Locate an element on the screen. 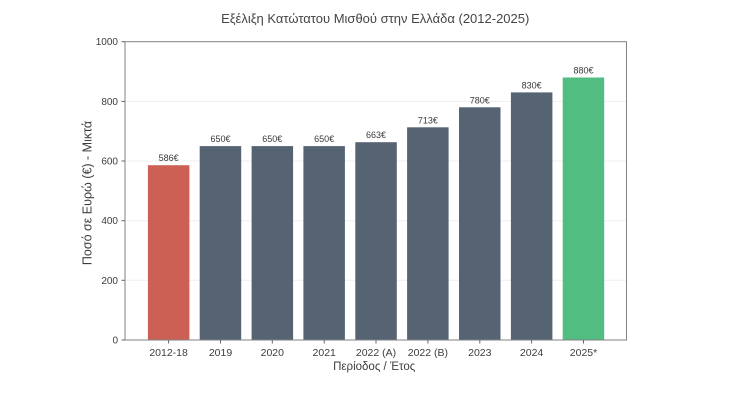  svg-text: 2019 is located at coordinates (221, 353).